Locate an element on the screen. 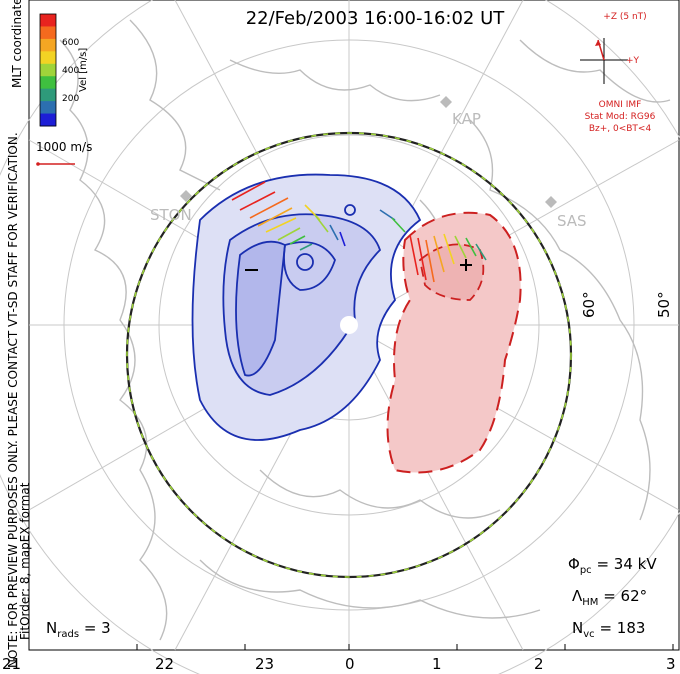 The height and width of the screenshot is (674, 680). station-kap: KAP is located at coordinates (466, 119).